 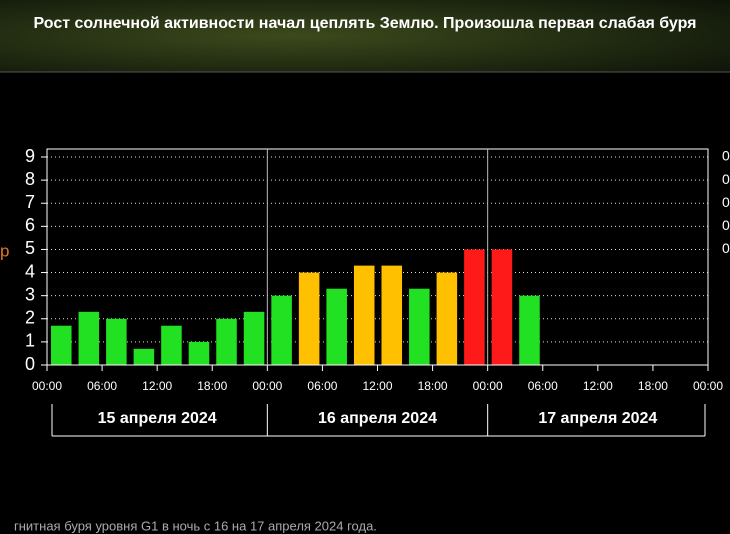 I want to click on y-tick-label: 9, so click(x=30, y=156).